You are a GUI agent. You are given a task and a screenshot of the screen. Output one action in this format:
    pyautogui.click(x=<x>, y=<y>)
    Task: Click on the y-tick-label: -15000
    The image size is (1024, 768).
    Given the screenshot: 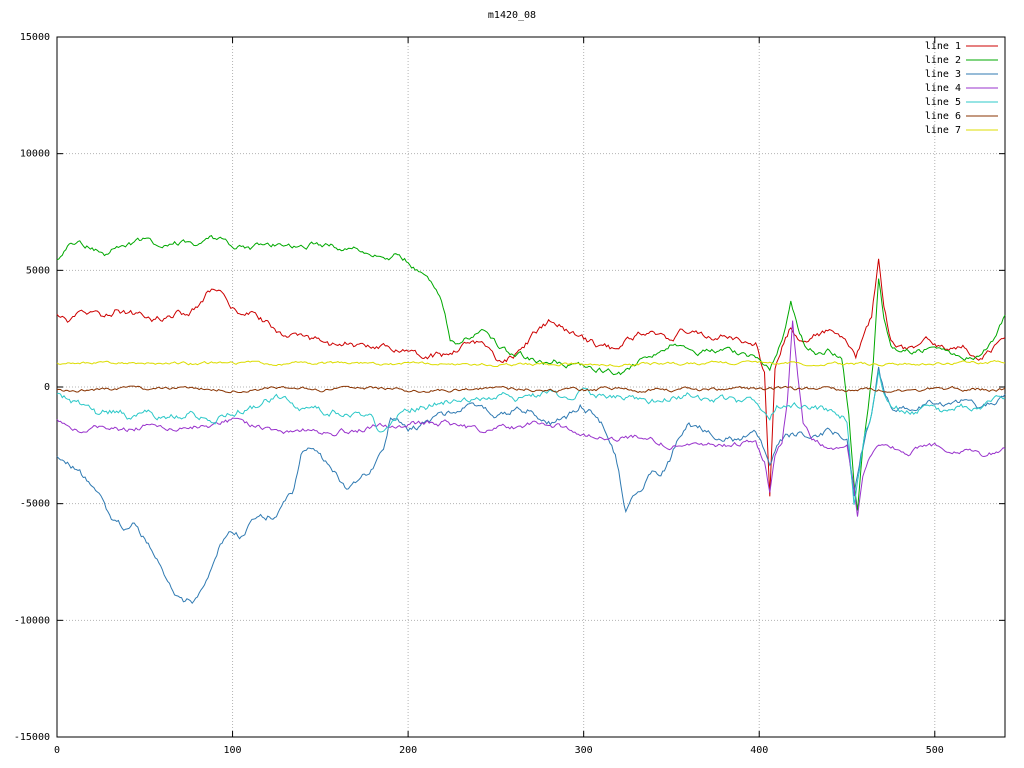 What is the action you would take?
    pyautogui.click(x=32, y=737)
    